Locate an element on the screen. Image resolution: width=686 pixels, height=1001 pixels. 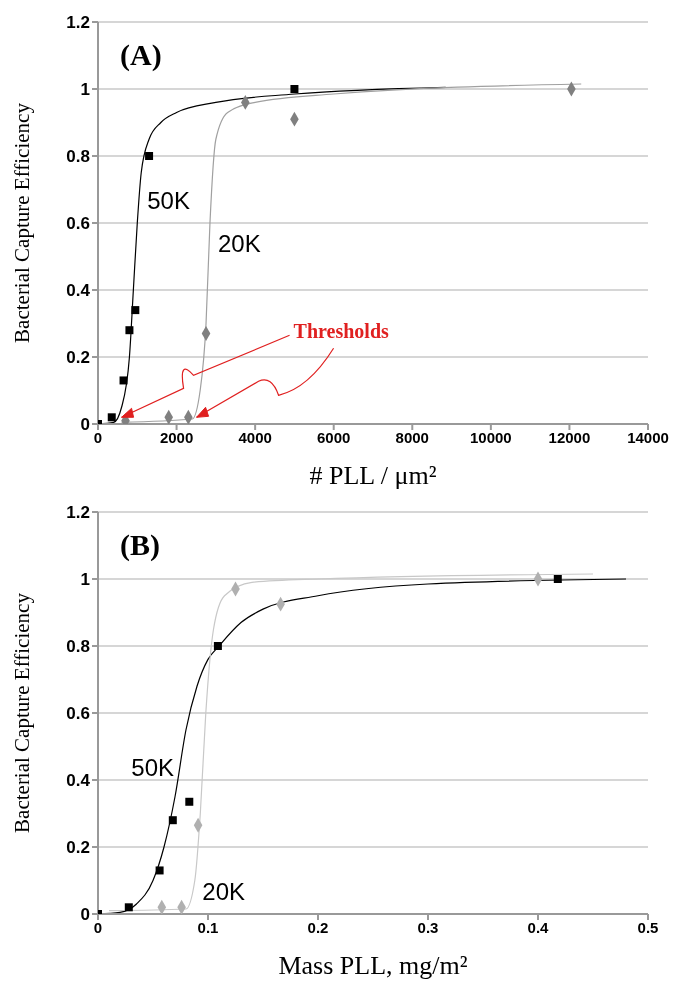
x-tick-label: 6000 is located at coordinates (334, 437).